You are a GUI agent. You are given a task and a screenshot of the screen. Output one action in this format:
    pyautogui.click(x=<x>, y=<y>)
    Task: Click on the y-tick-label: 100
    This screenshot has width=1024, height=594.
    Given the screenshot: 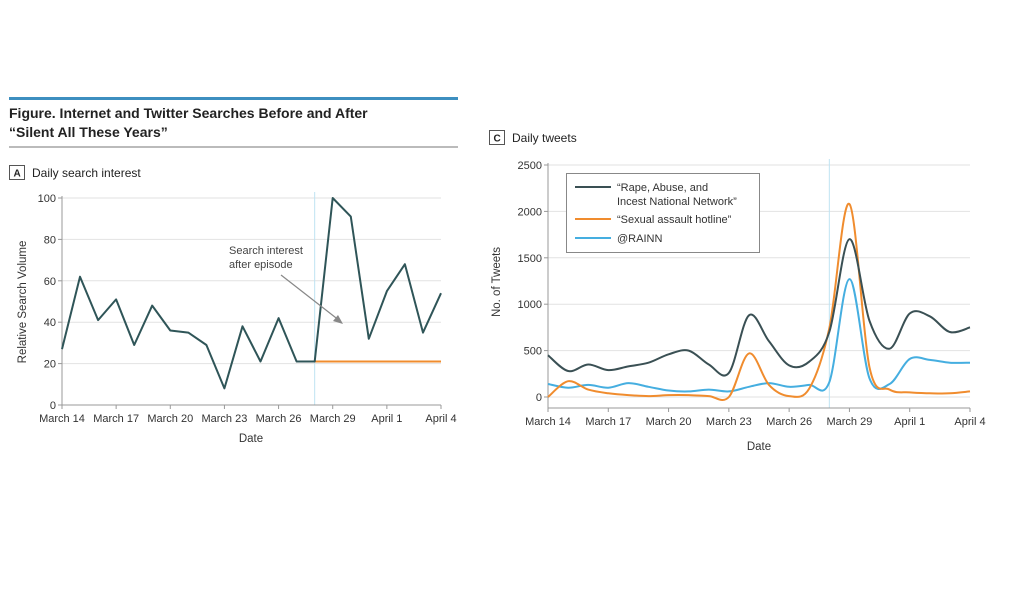 What is the action you would take?
    pyautogui.click(x=47, y=199)
    